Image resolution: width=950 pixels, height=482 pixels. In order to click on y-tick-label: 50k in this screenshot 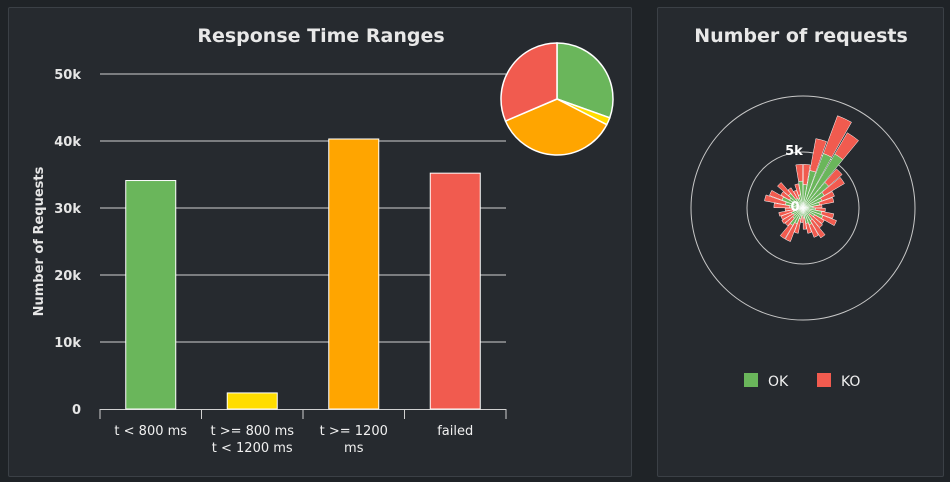, I will do `click(67, 75)`.